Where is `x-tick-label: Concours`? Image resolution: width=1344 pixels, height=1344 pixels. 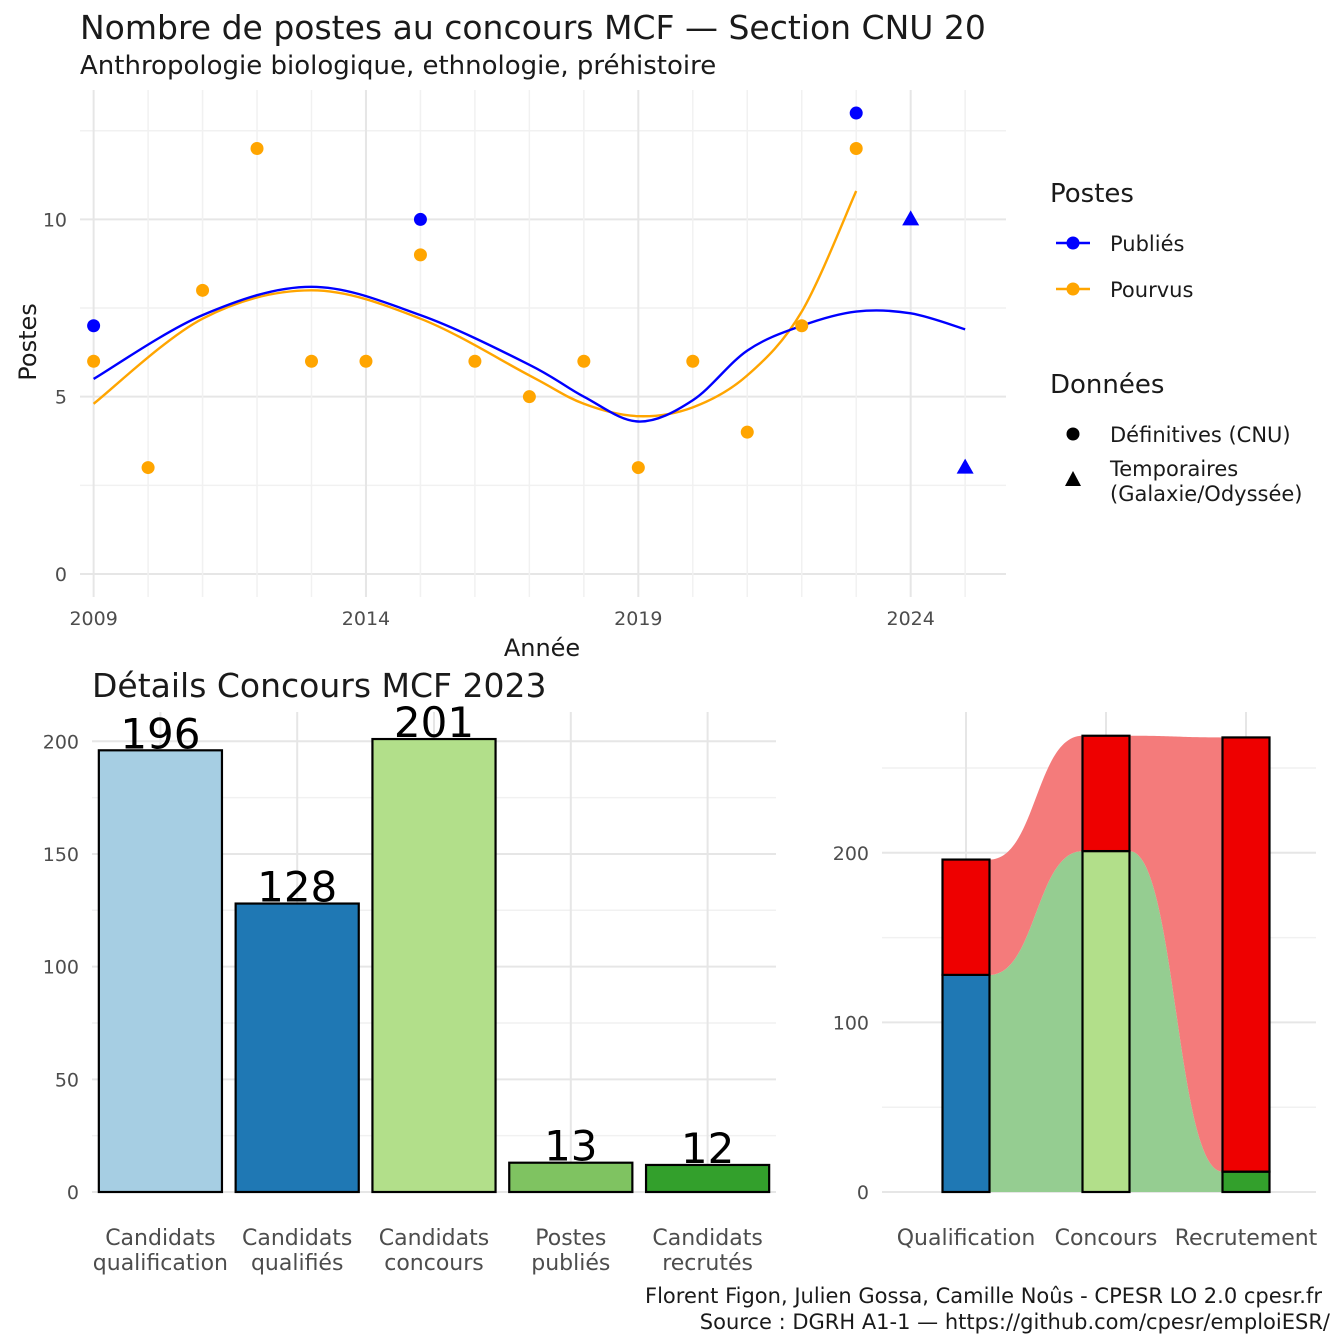
x-tick-label: Concours is located at coordinates (1106, 1238).